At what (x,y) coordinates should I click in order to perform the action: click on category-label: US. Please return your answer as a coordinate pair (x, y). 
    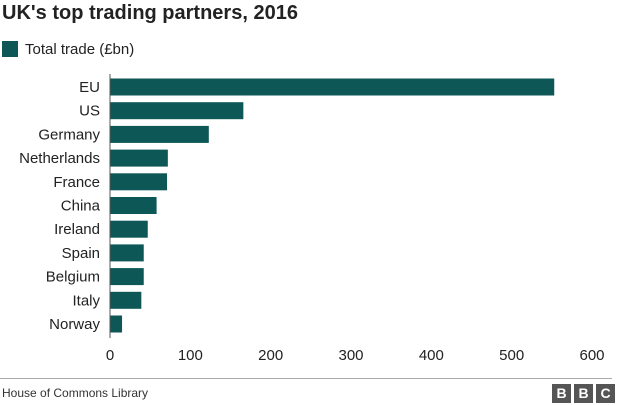
    Looking at the image, I should click on (89, 111).